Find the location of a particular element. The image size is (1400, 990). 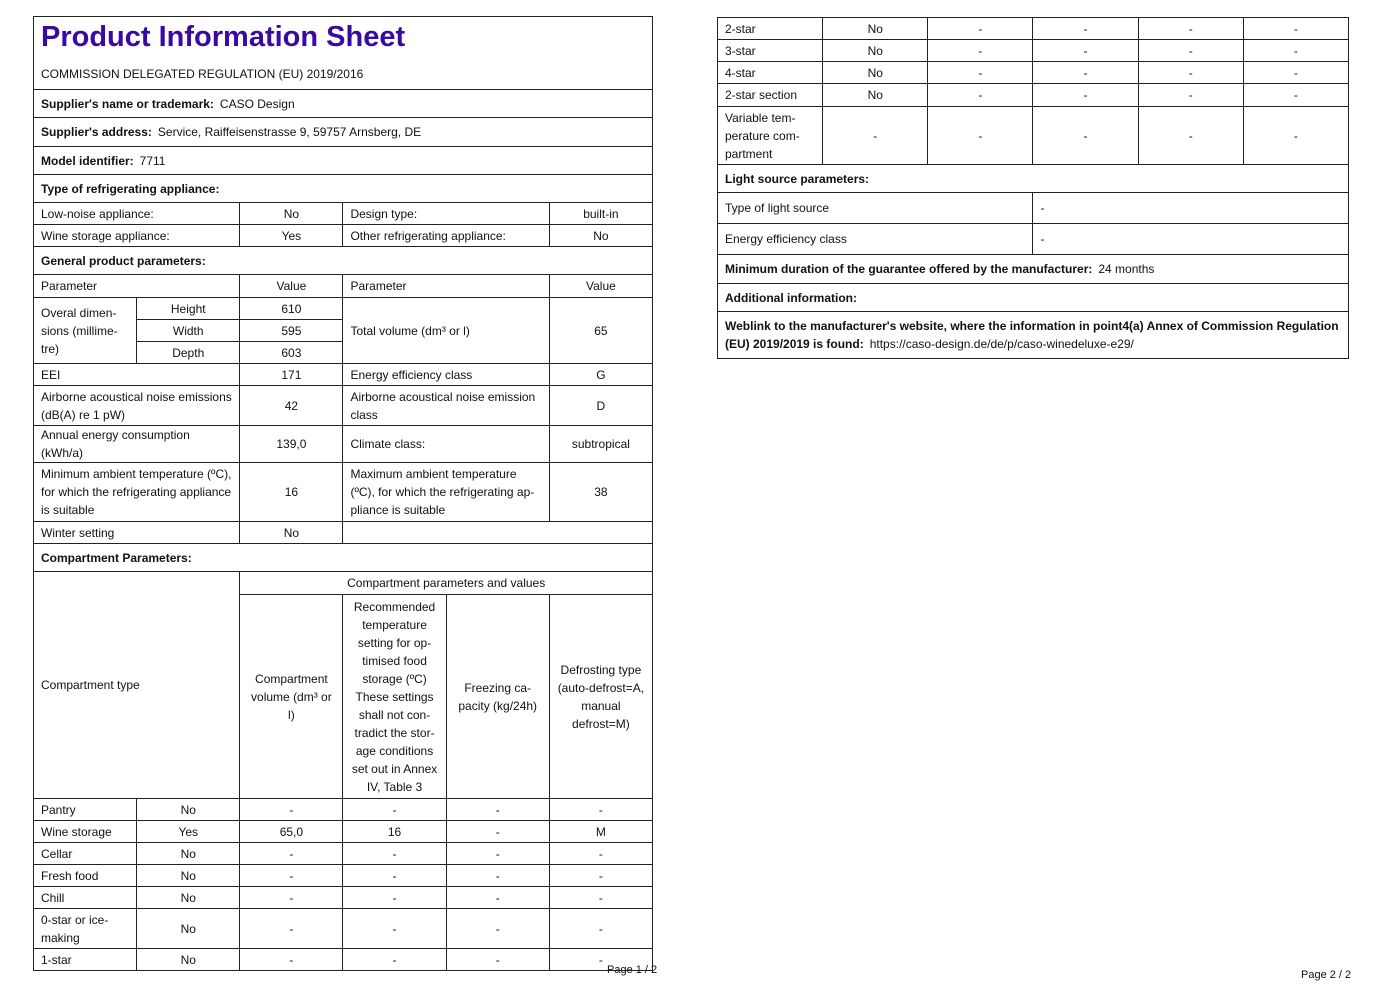

table-cell: 603 is located at coordinates (291, 352).